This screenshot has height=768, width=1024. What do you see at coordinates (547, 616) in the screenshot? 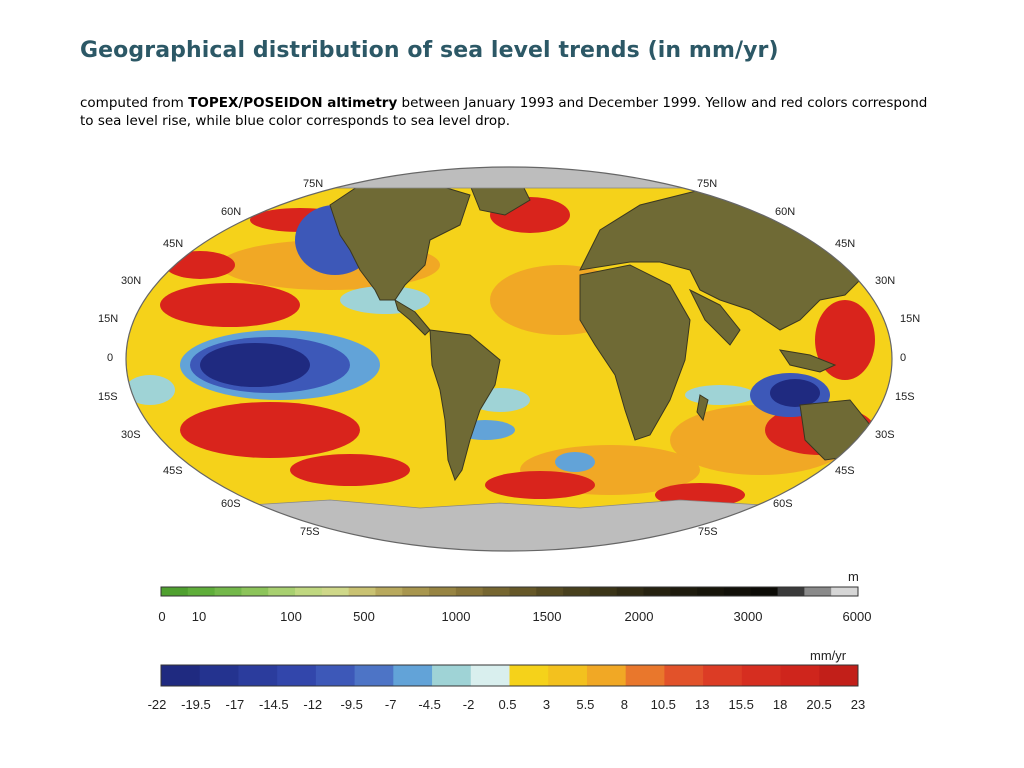
I see `tick-label: 1500` at bounding box center [547, 616].